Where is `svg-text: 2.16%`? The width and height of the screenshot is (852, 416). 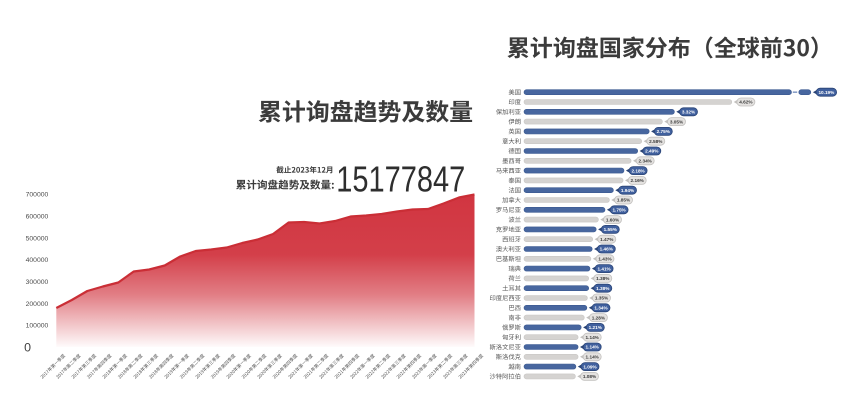 svg-text: 2.16% is located at coordinates (638, 180).